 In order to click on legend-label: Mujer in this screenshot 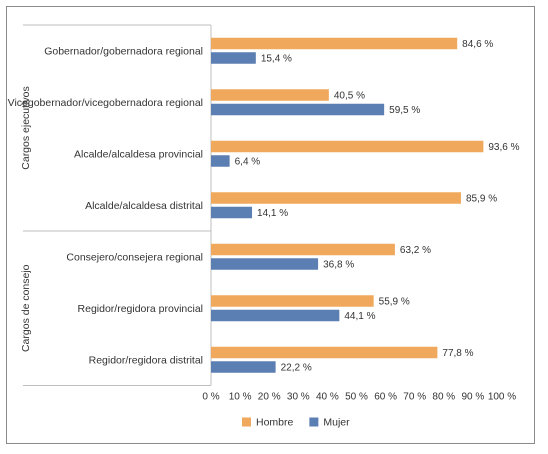, I will do `click(336, 423)`.